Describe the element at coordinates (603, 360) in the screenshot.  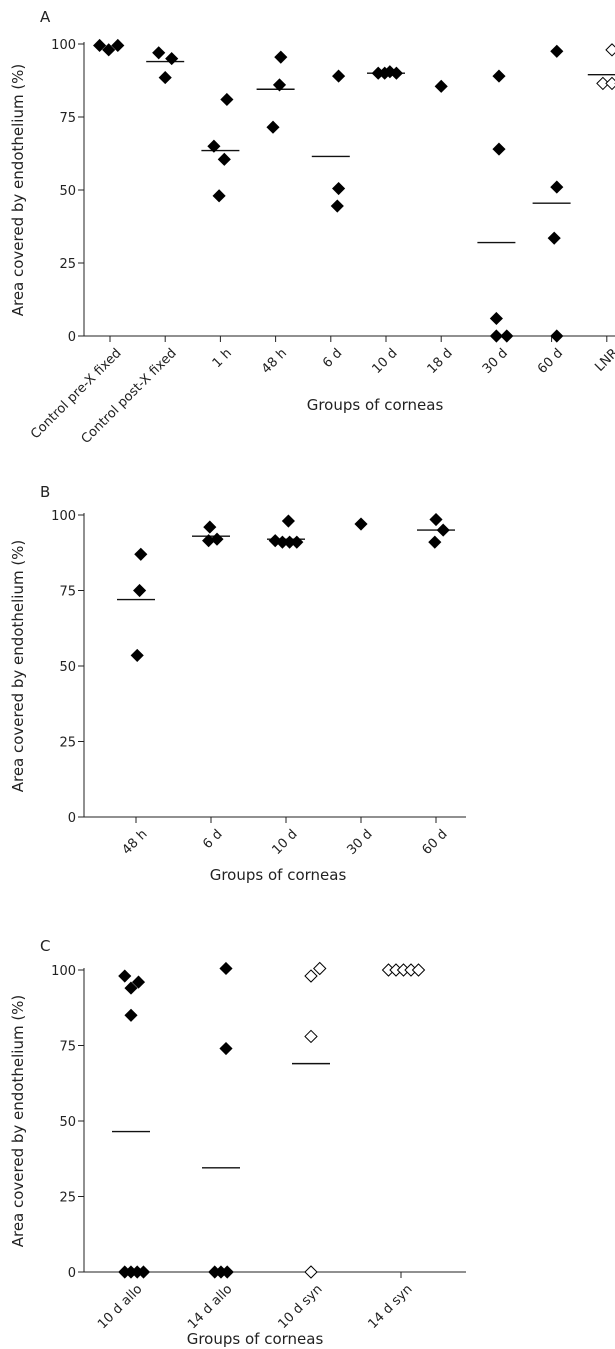
I see `x-tick-label: LNR` at that location.